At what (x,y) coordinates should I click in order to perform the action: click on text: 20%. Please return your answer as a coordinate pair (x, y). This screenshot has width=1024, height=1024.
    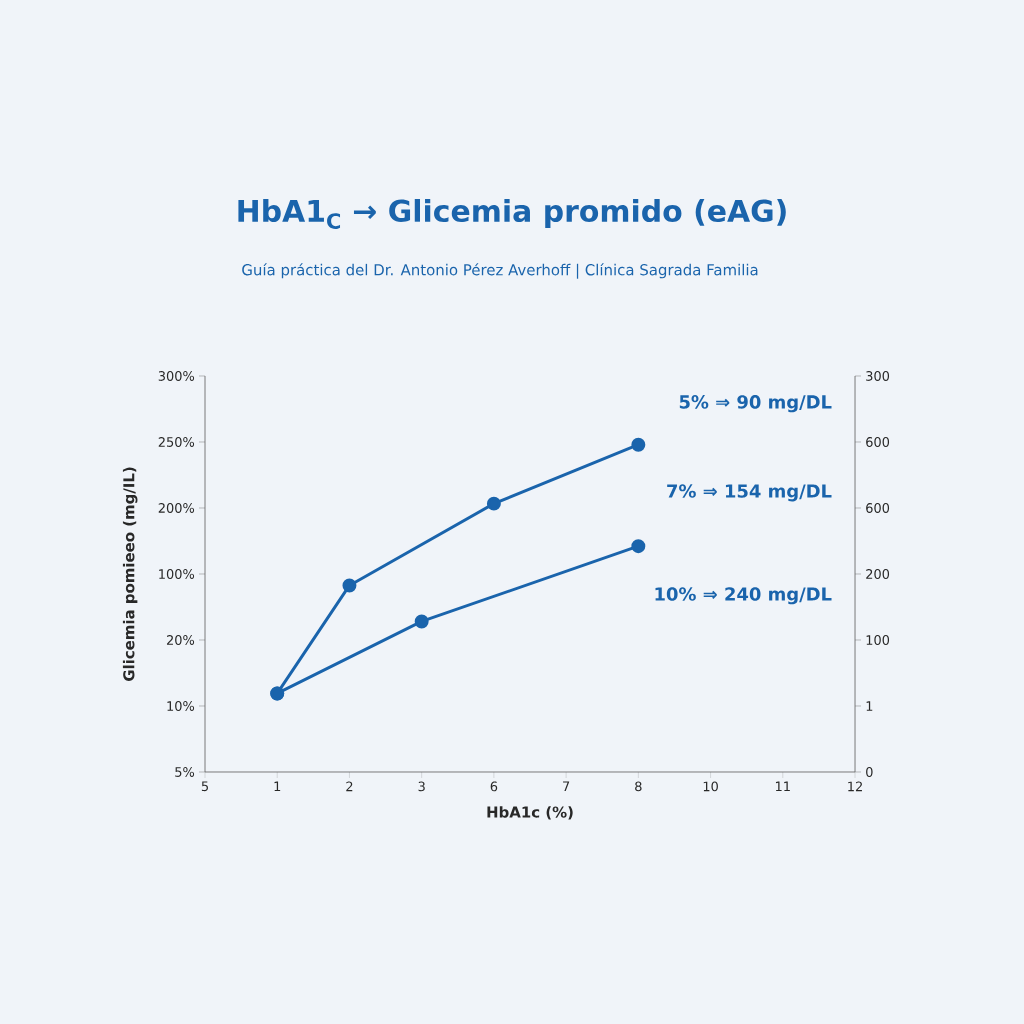
    Looking at the image, I should click on (180, 640).